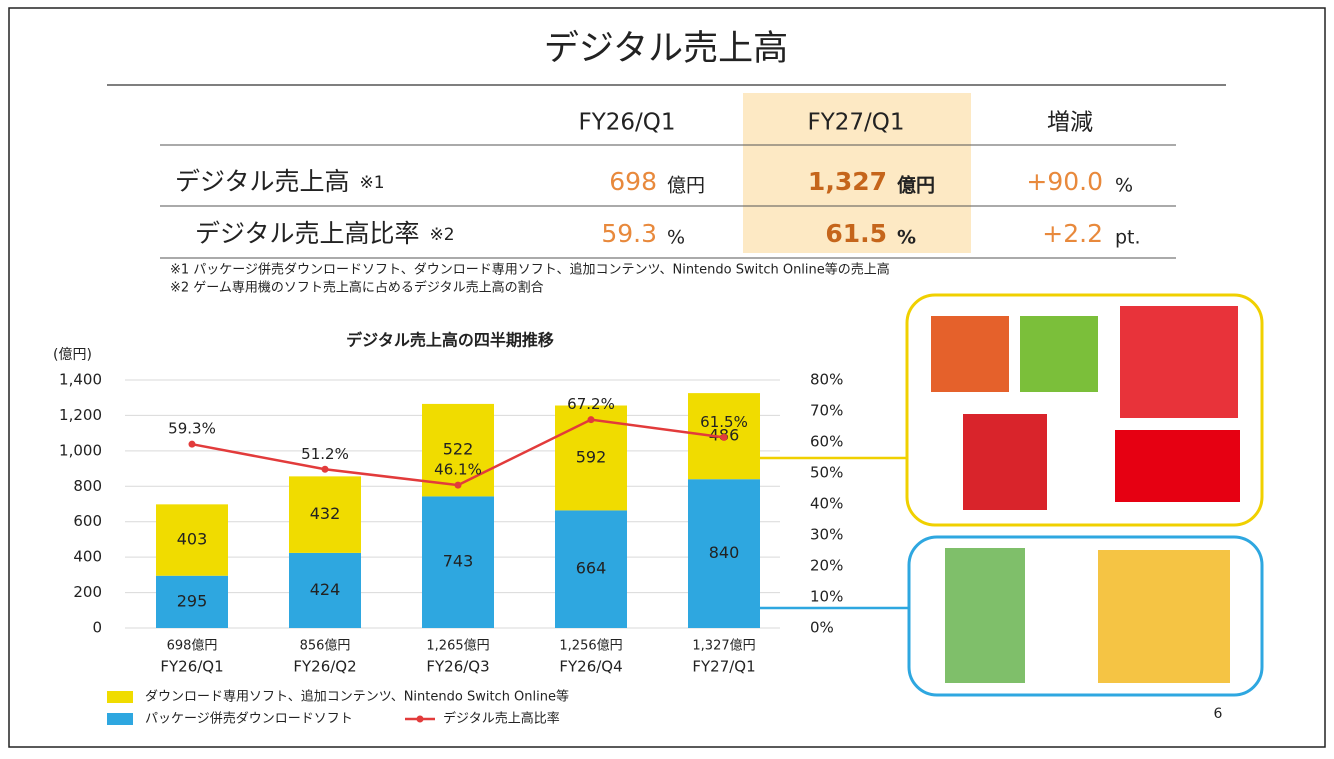  I want to click on bar-value-label: 840, so click(724, 552).